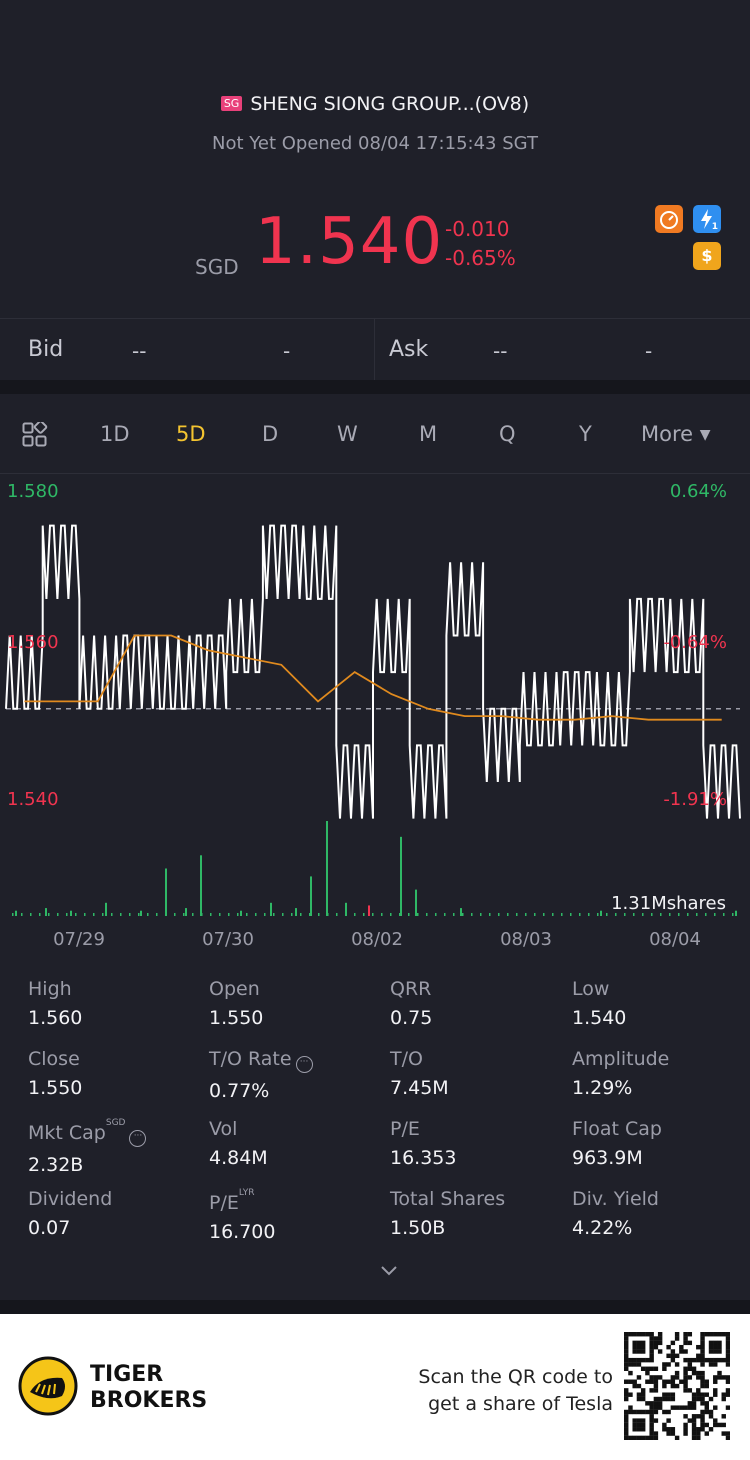  What do you see at coordinates (406, 1059) in the screenshot?
I see `stat-label: T/O` at bounding box center [406, 1059].